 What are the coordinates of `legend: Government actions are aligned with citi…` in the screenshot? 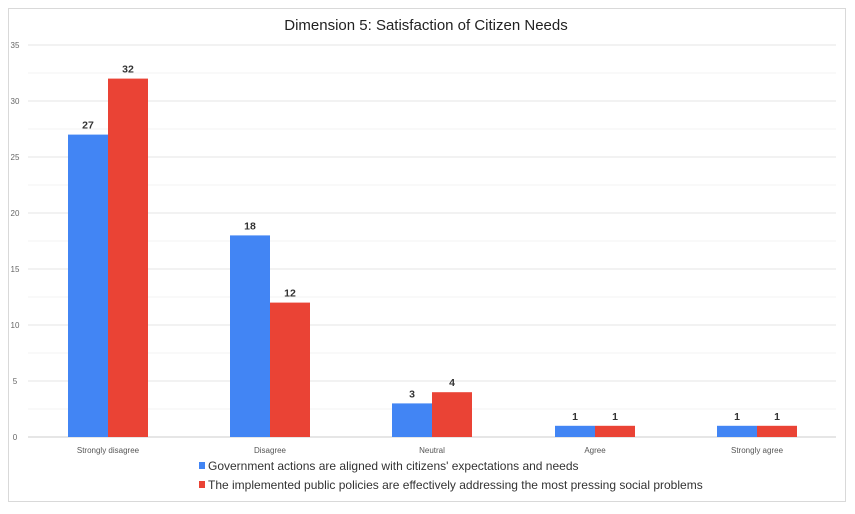 It's located at (451, 475).